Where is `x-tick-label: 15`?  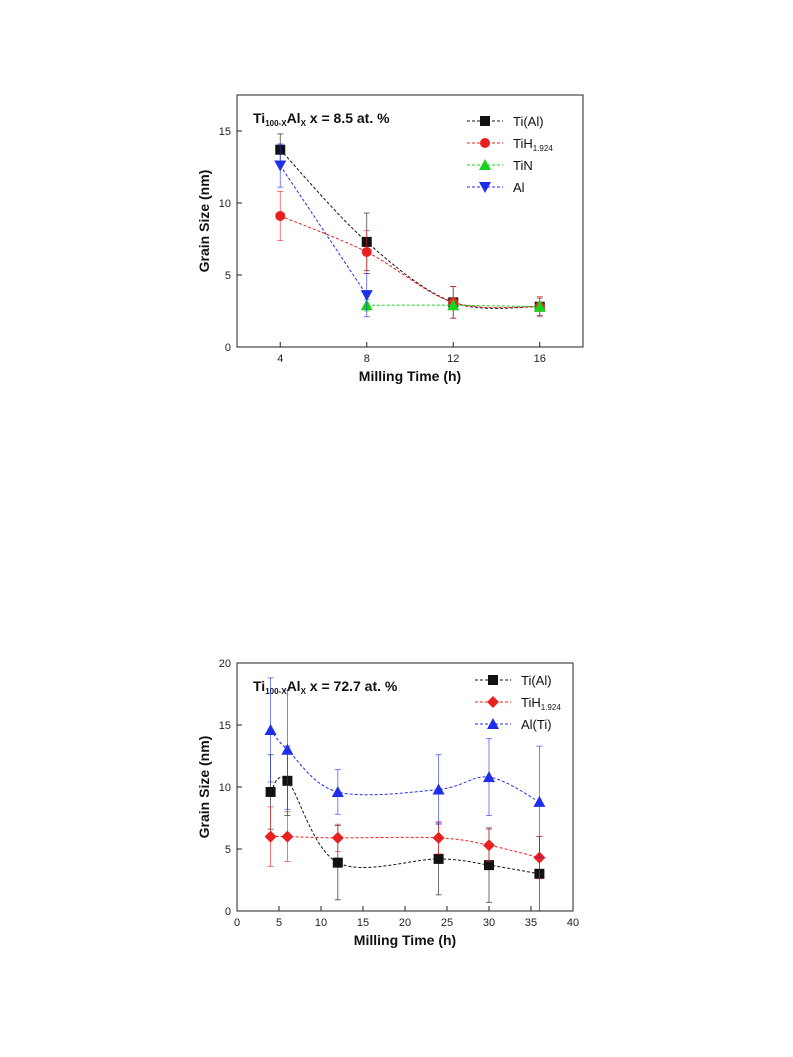
x-tick-label: 15 is located at coordinates (363, 923).